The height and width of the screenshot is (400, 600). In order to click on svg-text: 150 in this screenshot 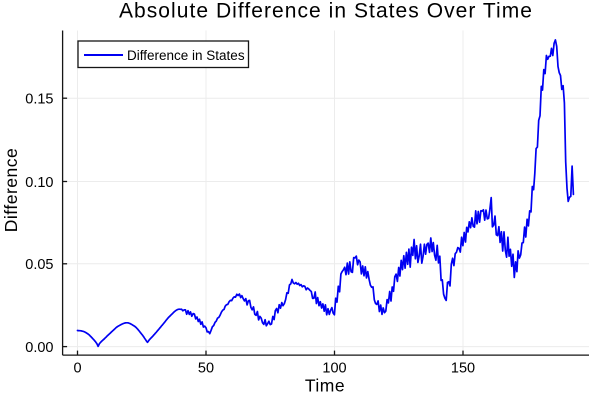, I will do `click(463, 369)`.